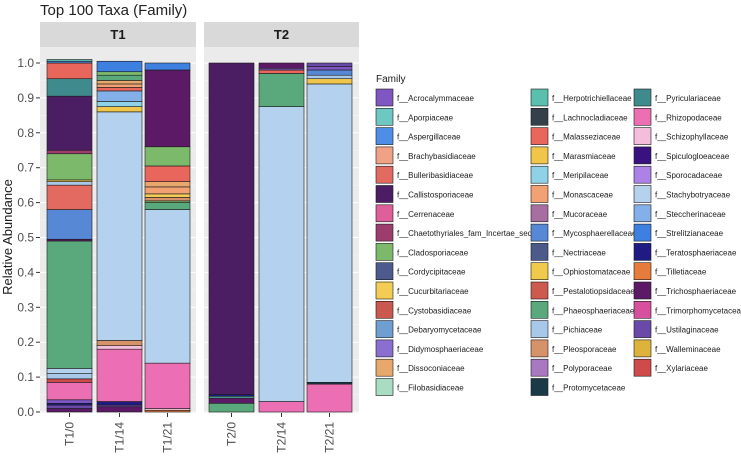 Image resolution: width=741 pixels, height=467 pixels. I want to click on legend-label: f__Polyporaceae, so click(582, 368).